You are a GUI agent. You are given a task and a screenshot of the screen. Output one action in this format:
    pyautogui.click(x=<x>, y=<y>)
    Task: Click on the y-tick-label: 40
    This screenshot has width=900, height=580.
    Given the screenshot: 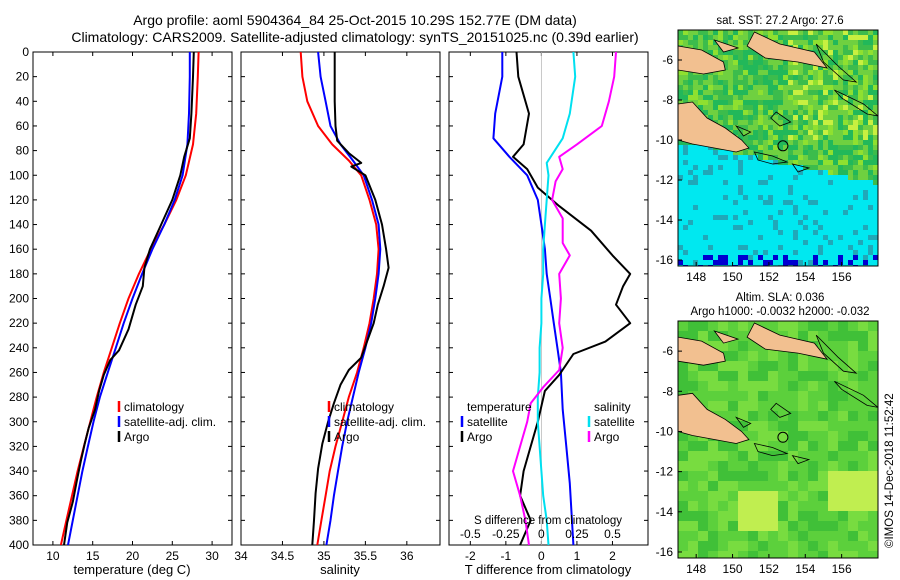 What is the action you would take?
    pyautogui.click(x=23, y=101)
    